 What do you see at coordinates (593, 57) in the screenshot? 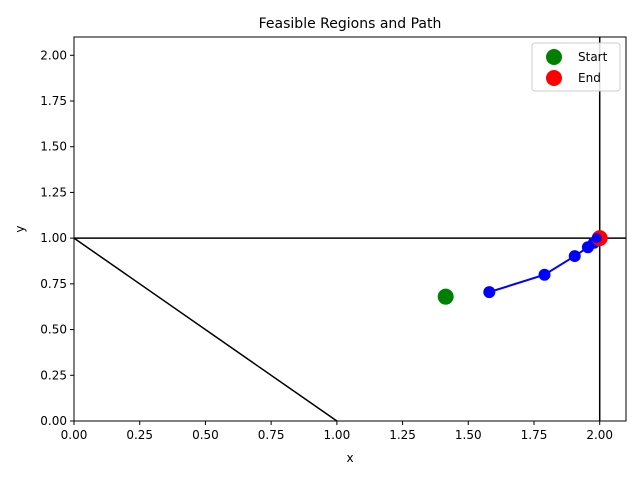
I see `legend-start-label: Start` at bounding box center [593, 57].